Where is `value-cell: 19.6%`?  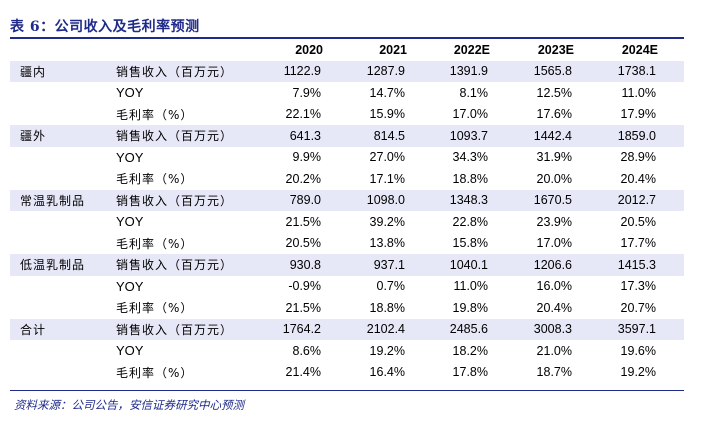 value-cell: 19.6% is located at coordinates (638, 350).